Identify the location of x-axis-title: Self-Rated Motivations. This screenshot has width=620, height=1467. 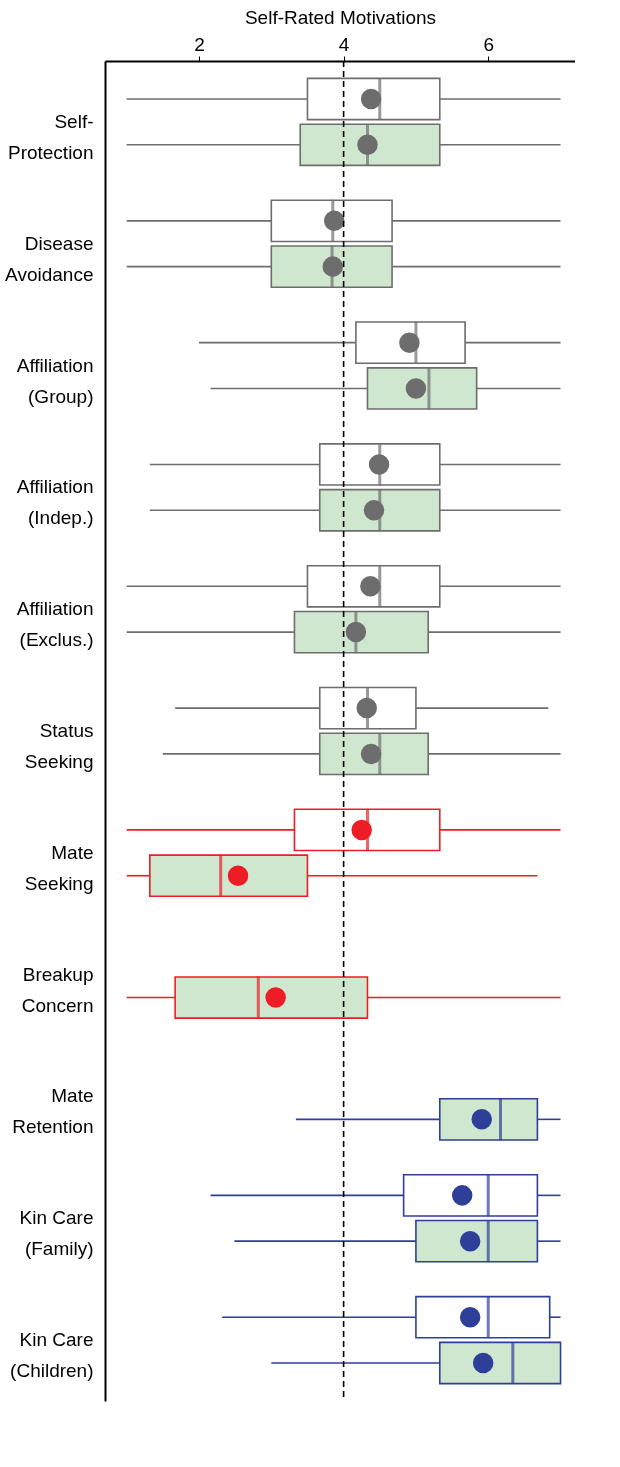
(340, 17).